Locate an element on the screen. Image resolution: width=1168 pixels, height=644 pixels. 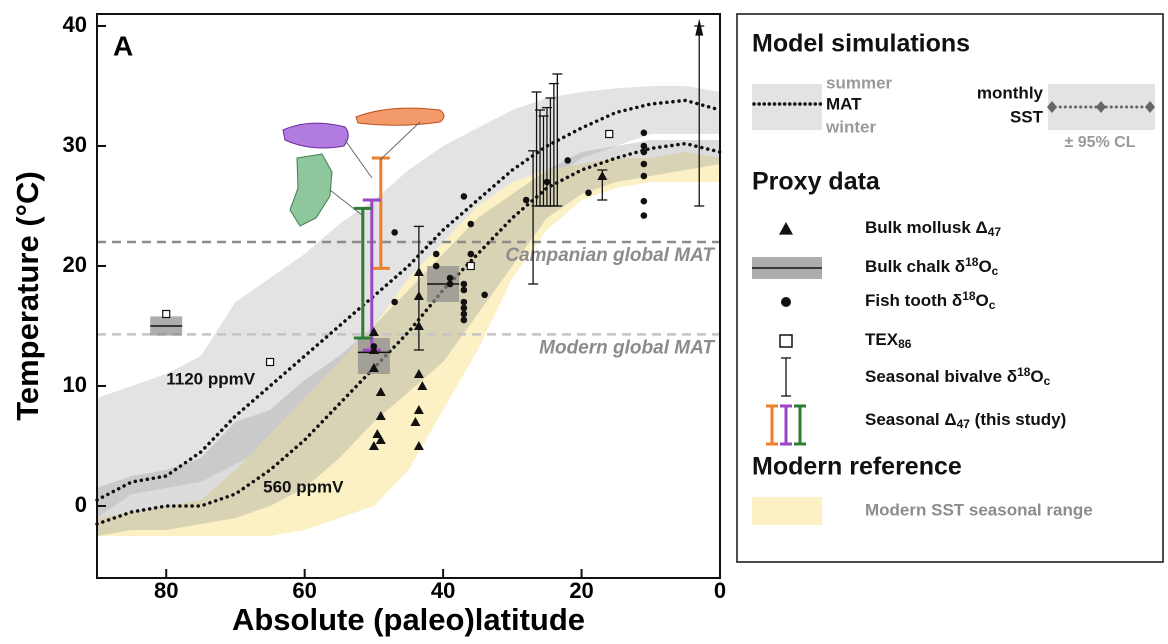
x-tick-label: 80 is located at coordinates (166, 590).